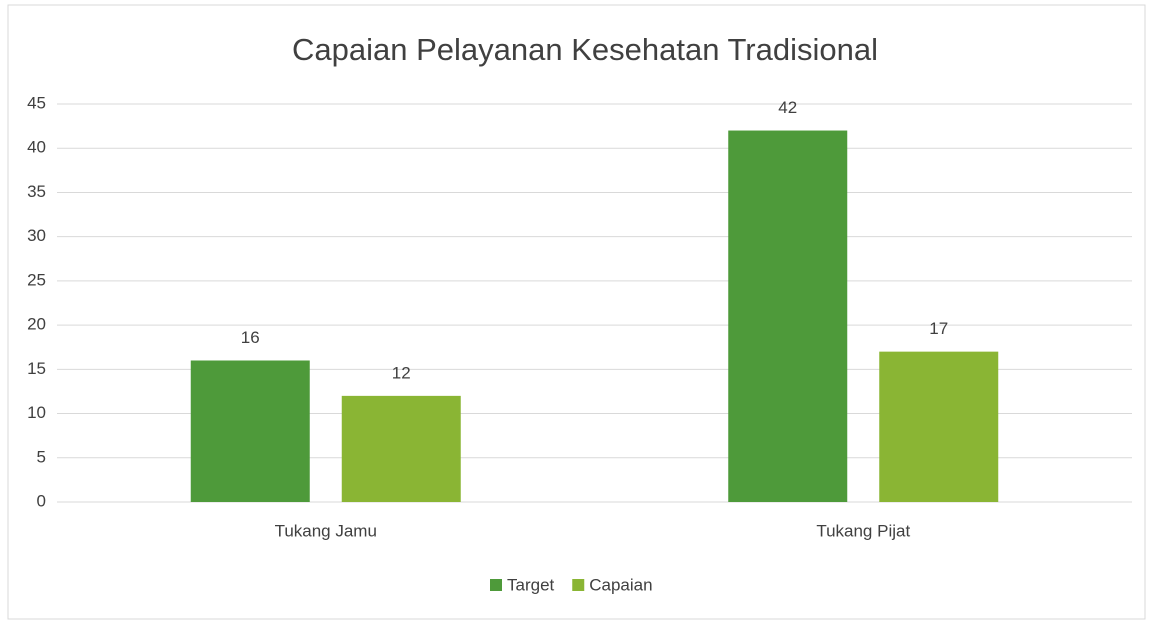  Describe the element at coordinates (250, 337) in the screenshot. I see `data-label: 16` at that location.